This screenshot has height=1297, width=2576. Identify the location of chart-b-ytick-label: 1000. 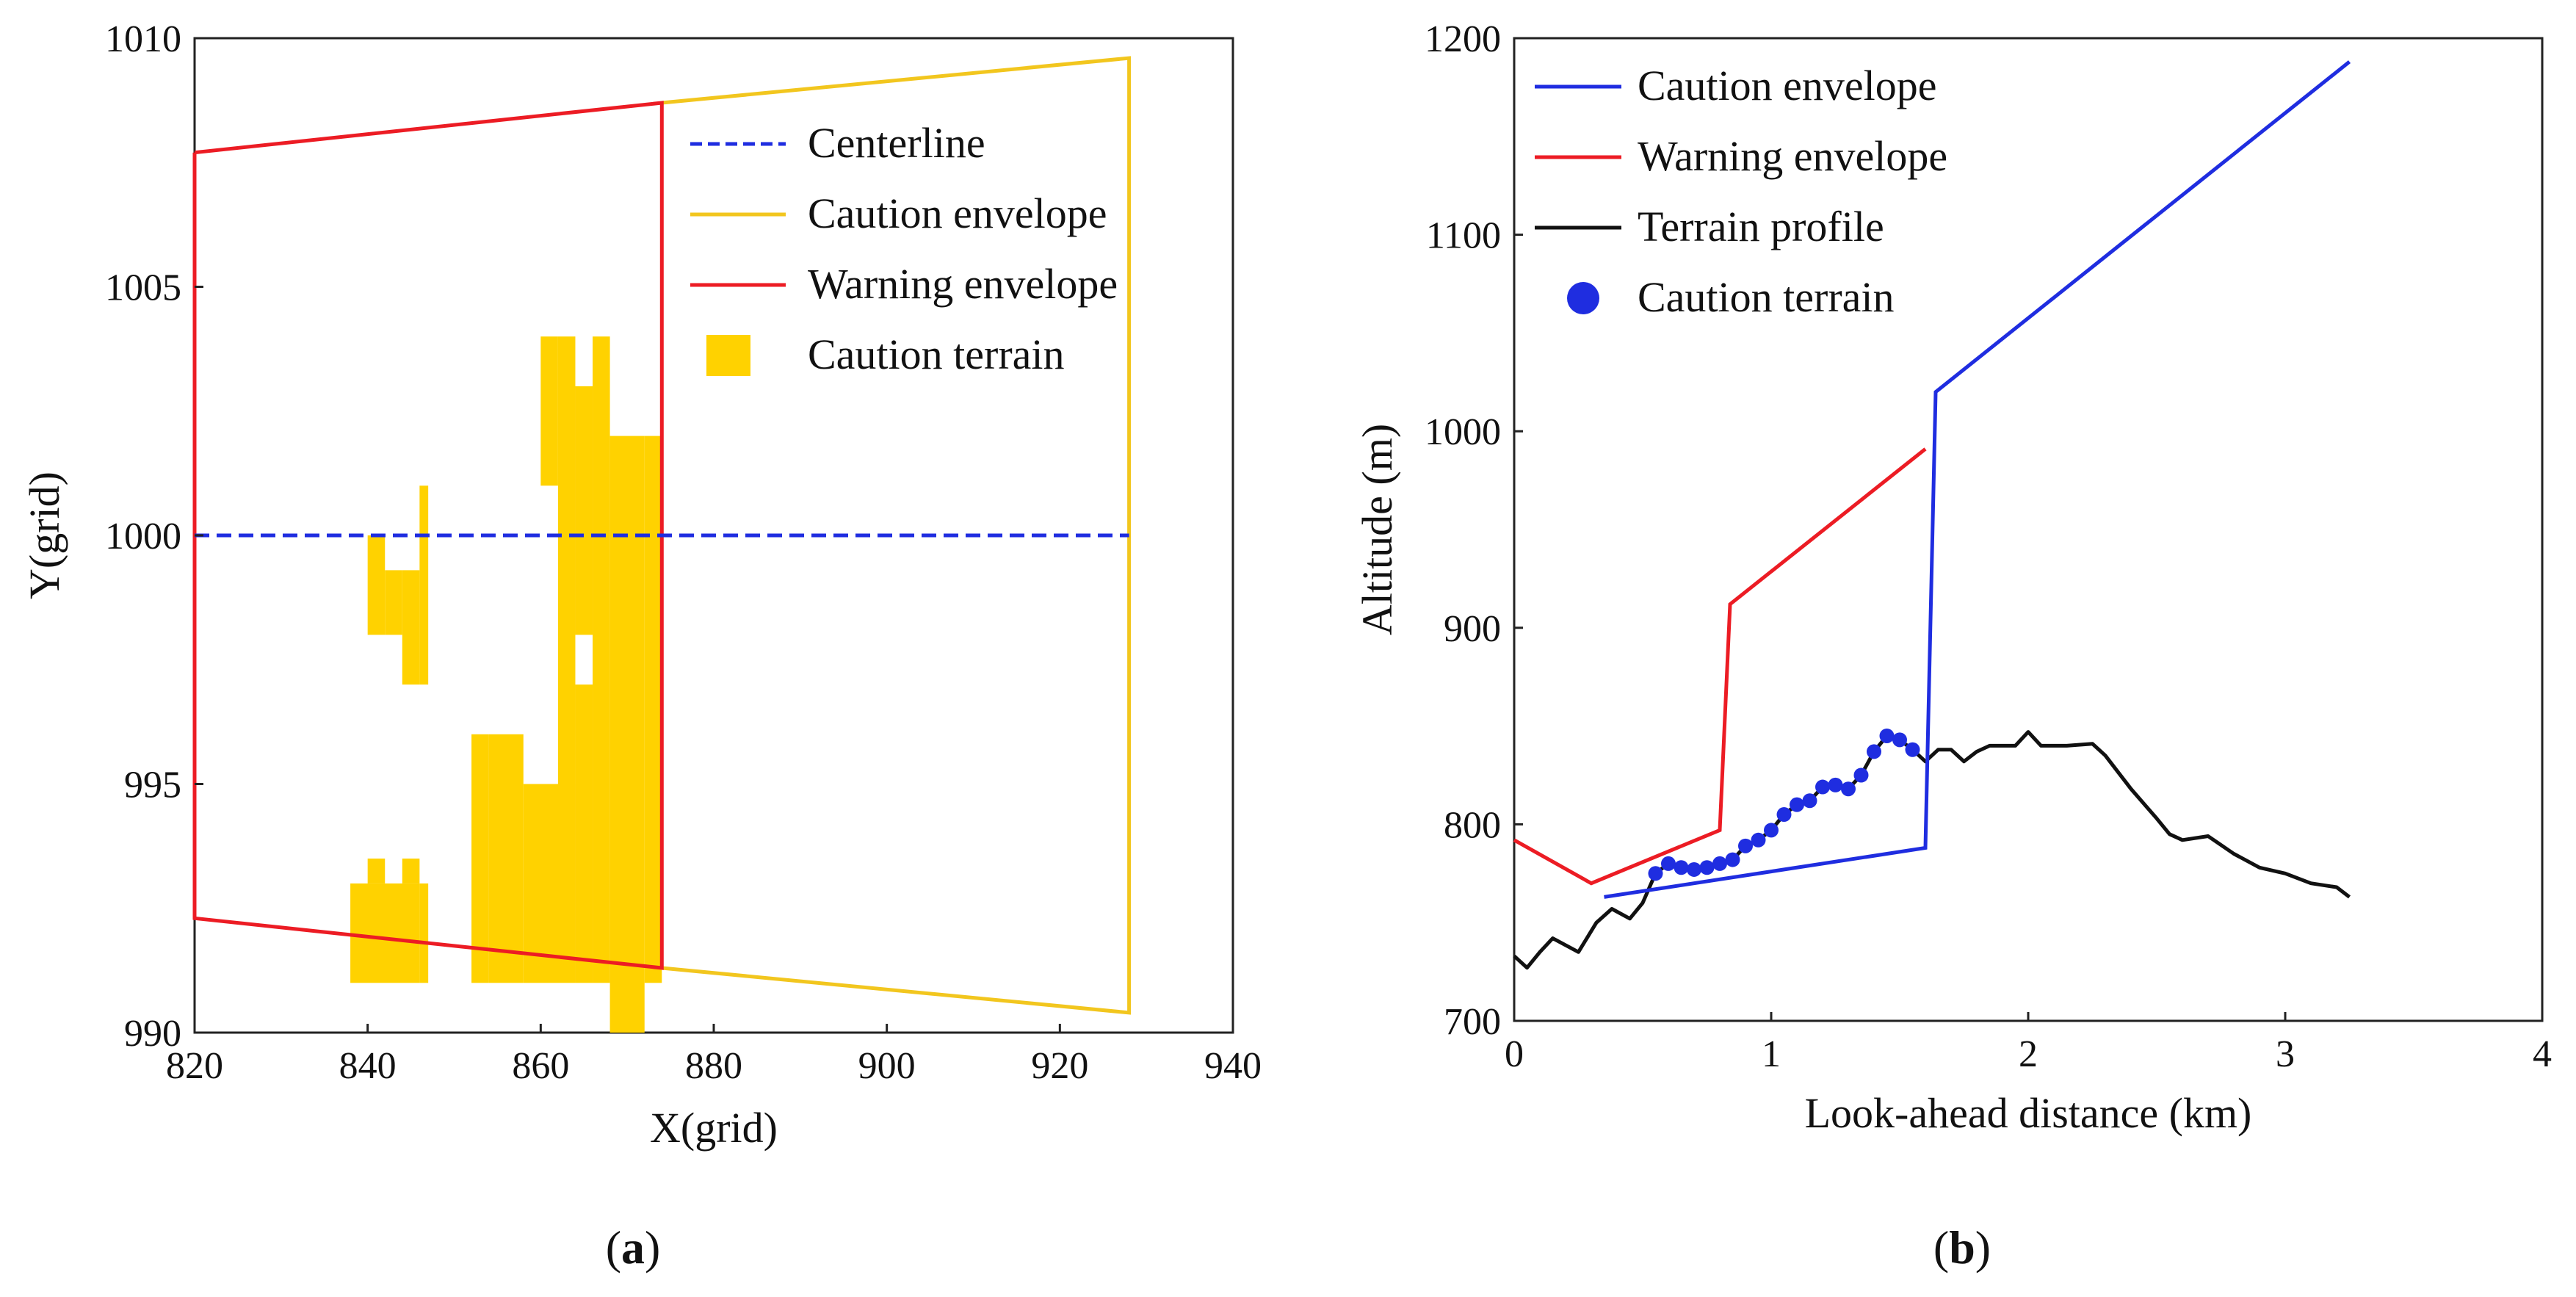
(1463, 432).